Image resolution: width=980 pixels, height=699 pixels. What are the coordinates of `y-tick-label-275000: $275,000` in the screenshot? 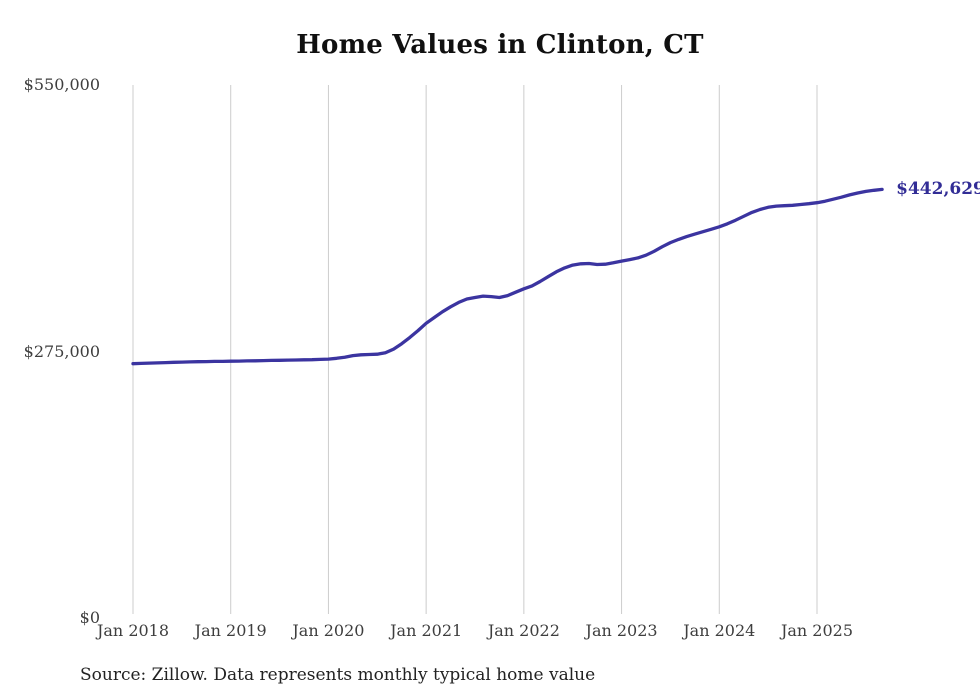 It's located at (61, 351).